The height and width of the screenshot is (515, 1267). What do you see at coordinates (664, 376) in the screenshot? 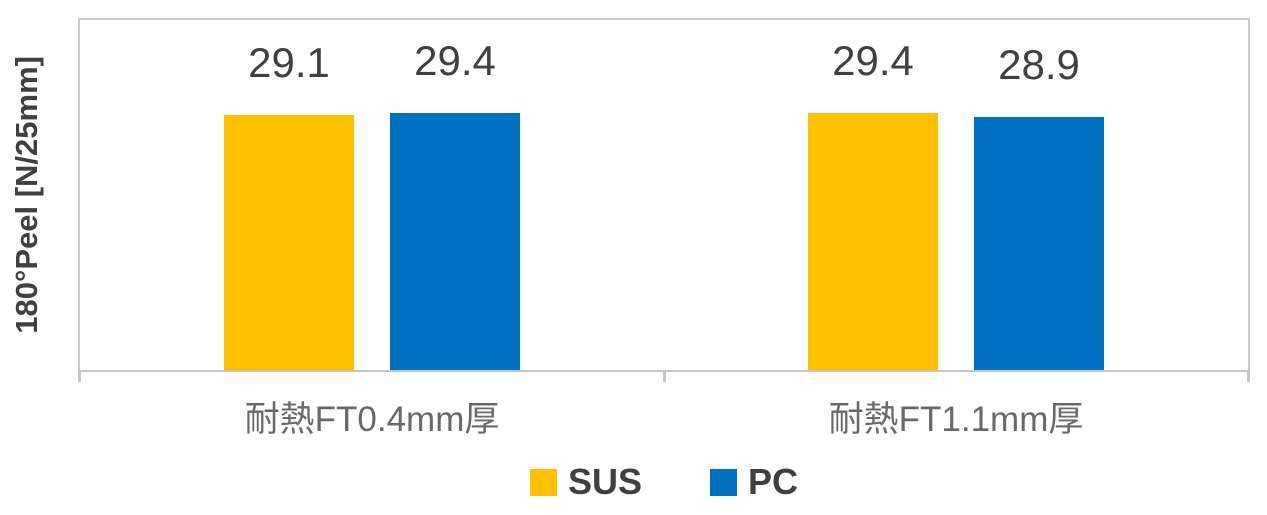
I see `axis-tick-middle` at bounding box center [664, 376].